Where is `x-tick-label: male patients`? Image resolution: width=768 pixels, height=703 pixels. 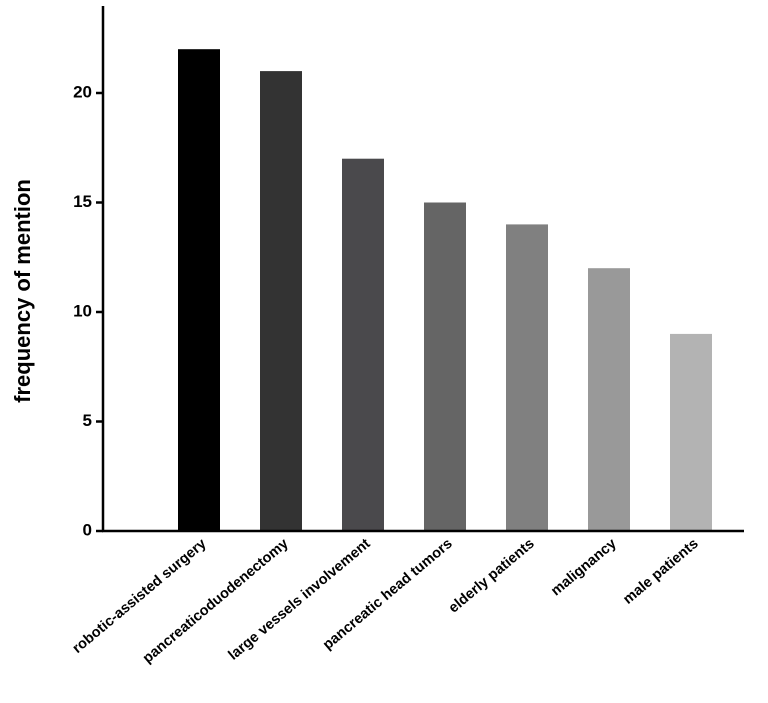
x-tick-label: male patients is located at coordinates (660, 572).